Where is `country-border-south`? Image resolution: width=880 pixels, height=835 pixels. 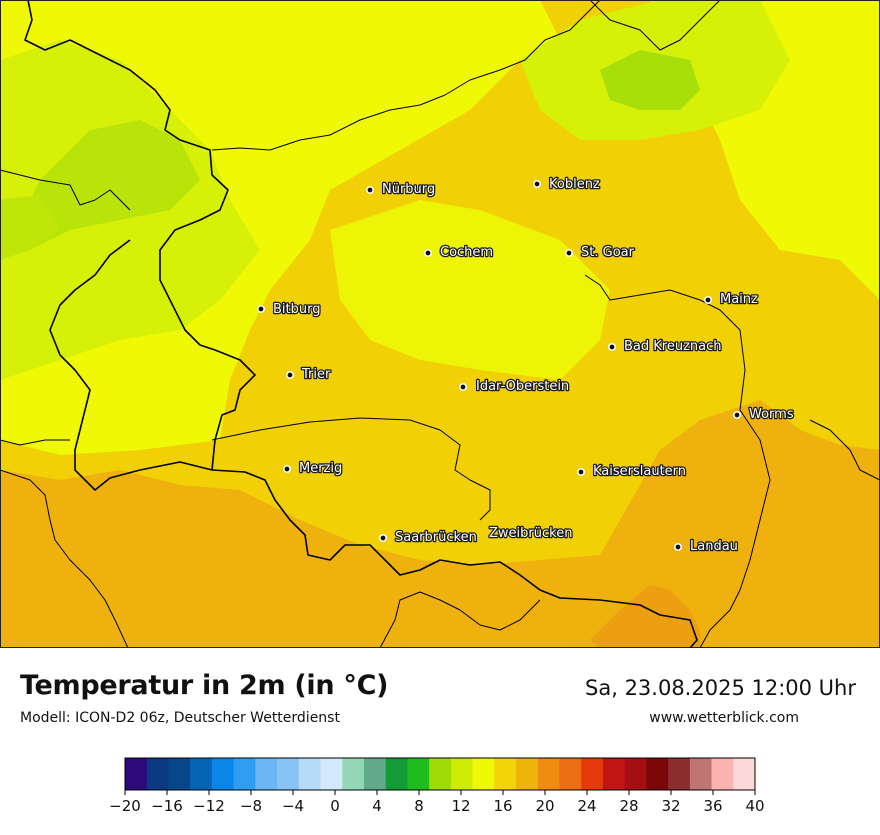 country-border-south is located at coordinates (454, 558).